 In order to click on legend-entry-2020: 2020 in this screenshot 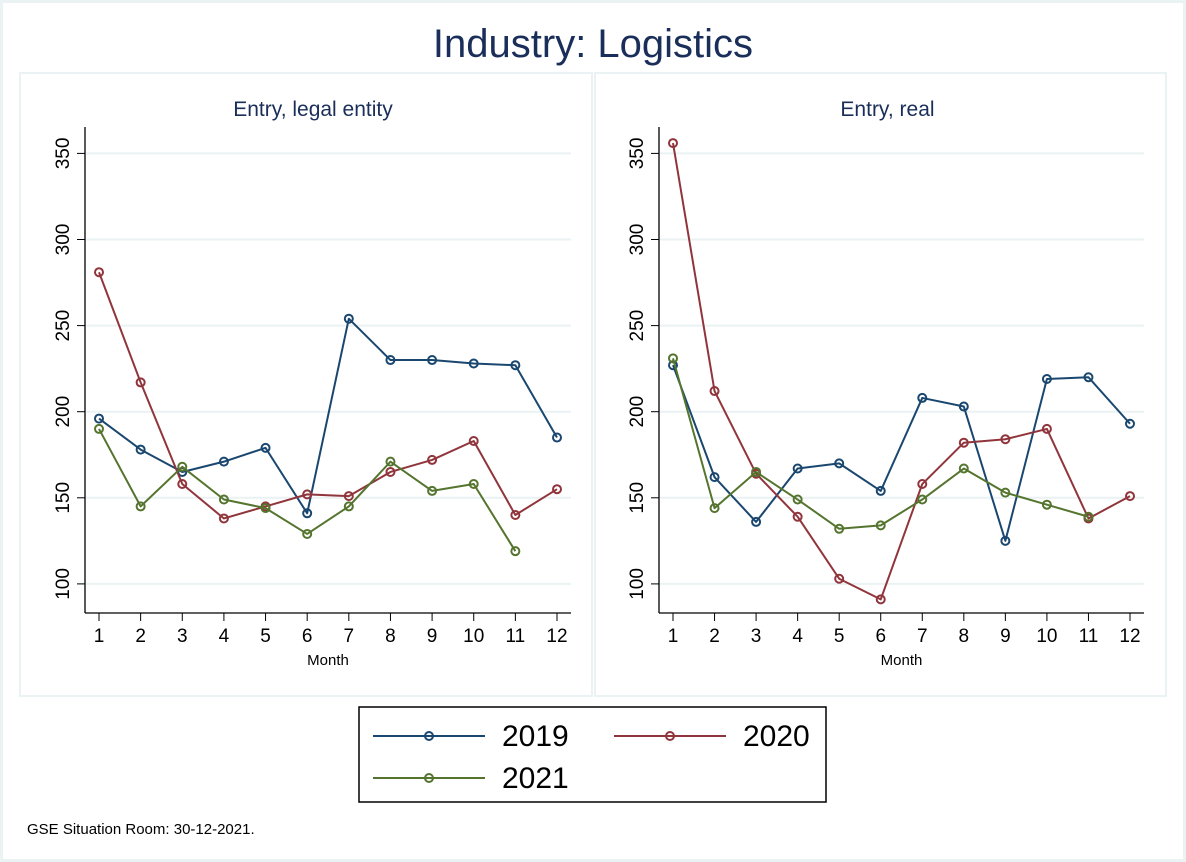, I will do `click(712, 736)`.